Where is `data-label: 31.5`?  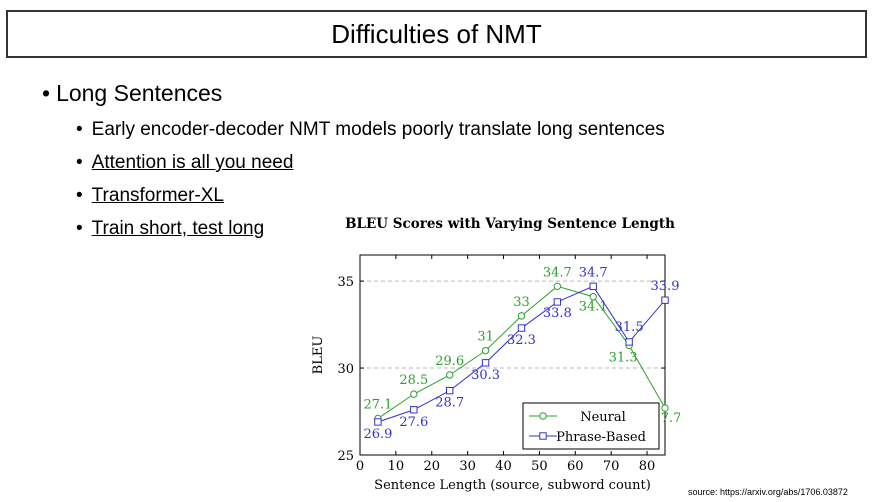
data-label: 31.5 is located at coordinates (629, 327).